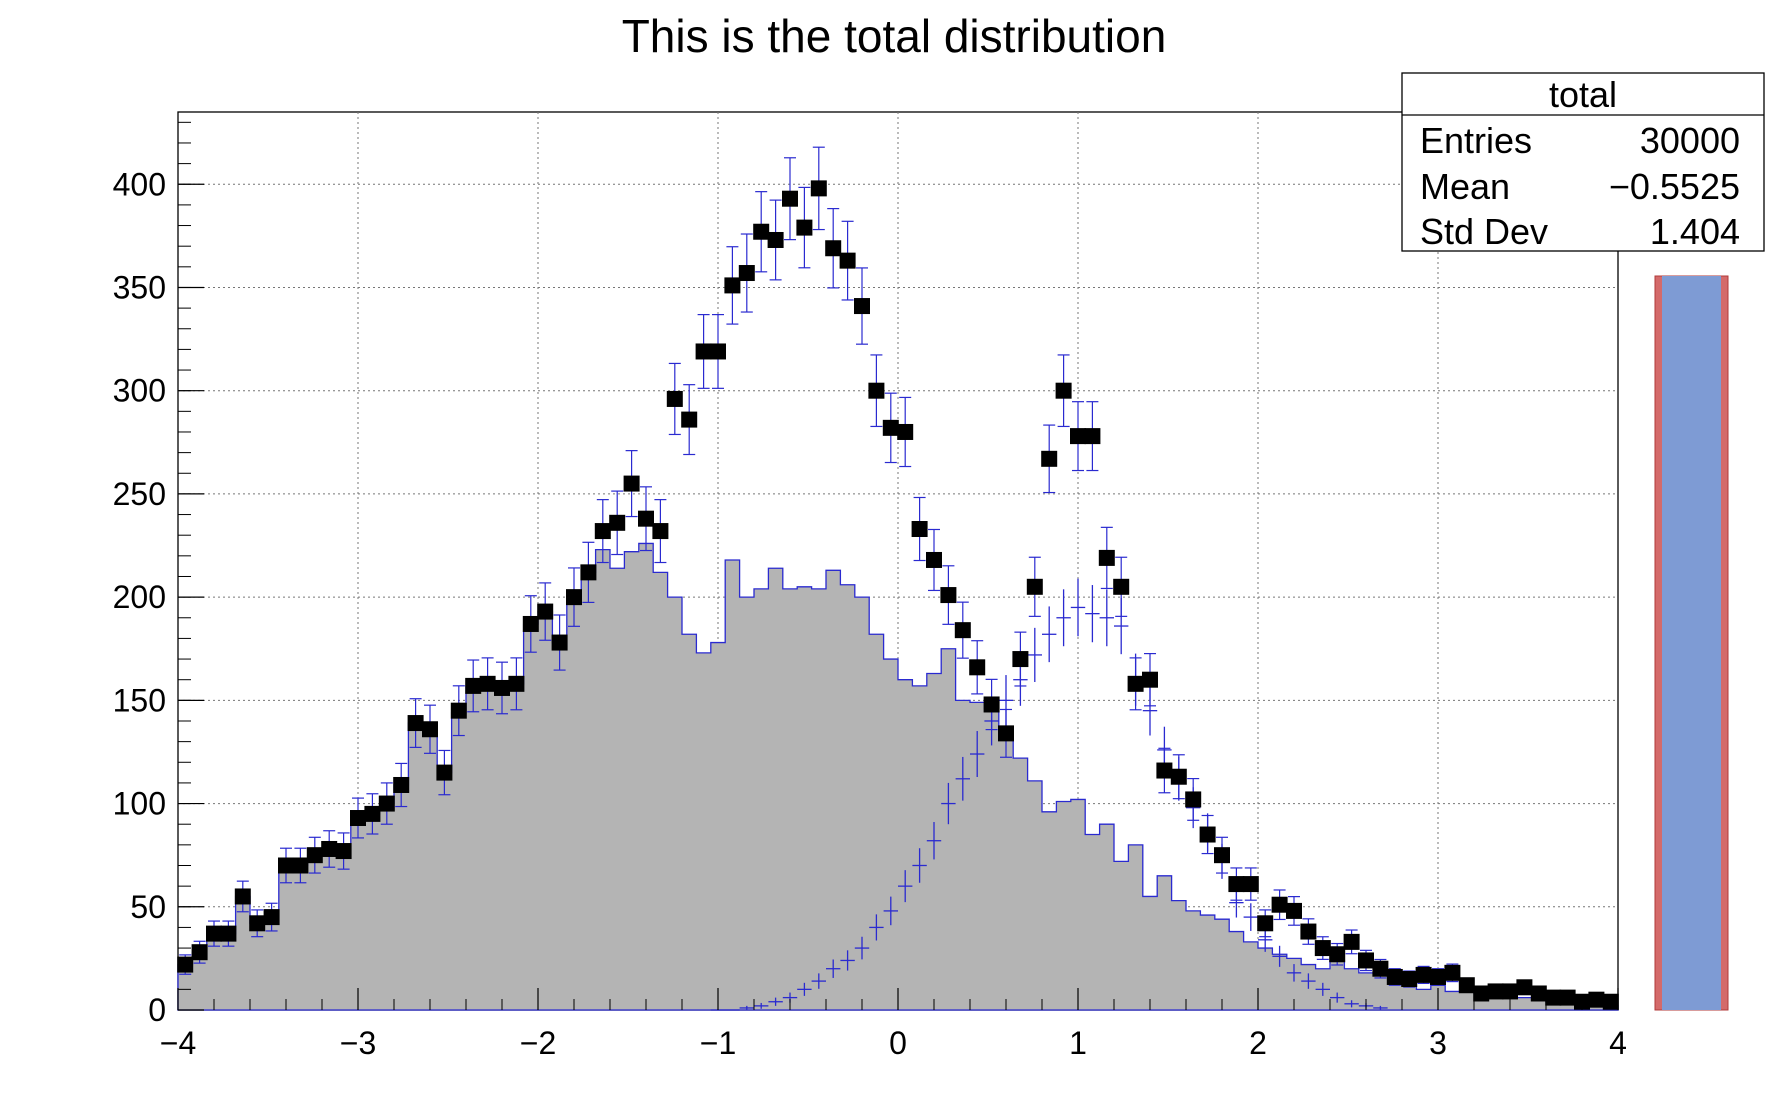 Image resolution: width=1788 pixels, height=1116 pixels. I want to click on stats-value-mean: −0.5525, so click(1674, 186).